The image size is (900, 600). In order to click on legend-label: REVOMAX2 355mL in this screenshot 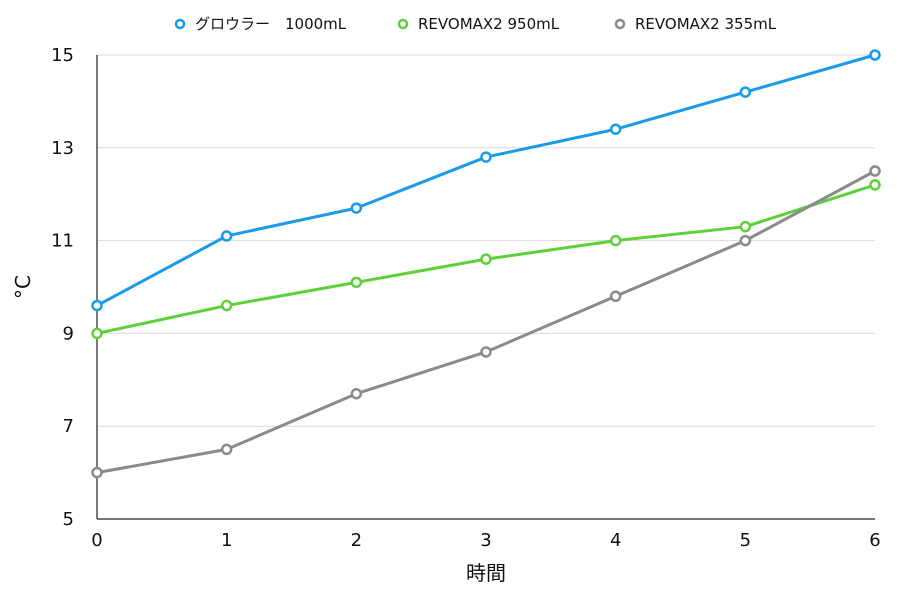, I will do `click(706, 24)`.